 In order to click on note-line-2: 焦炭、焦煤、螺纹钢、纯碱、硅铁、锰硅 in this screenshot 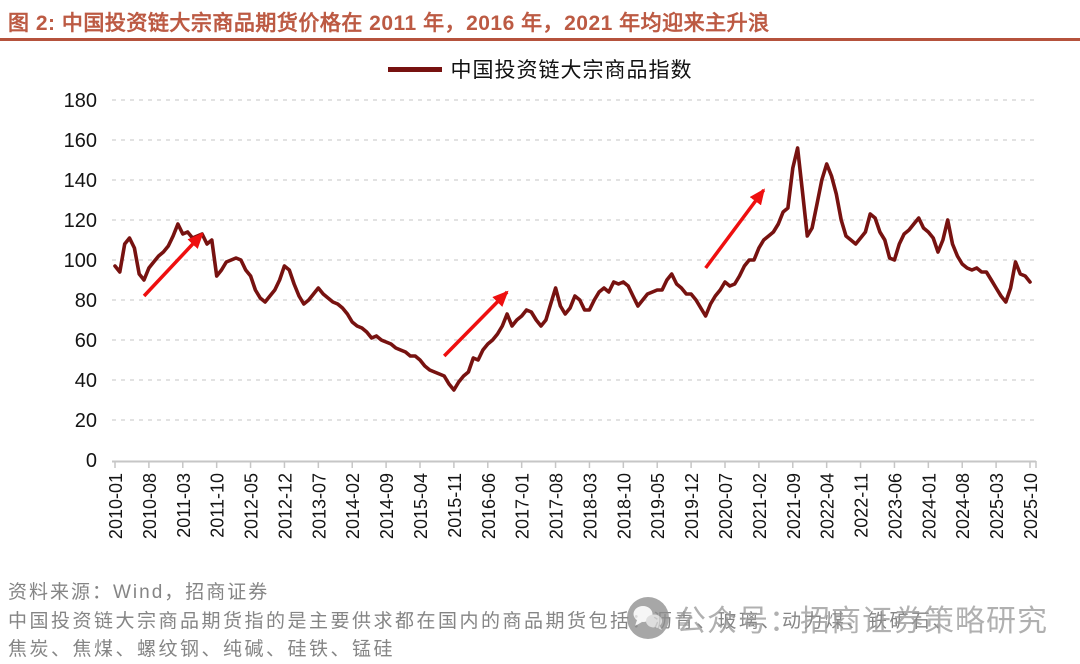, I will do `click(202, 649)`.